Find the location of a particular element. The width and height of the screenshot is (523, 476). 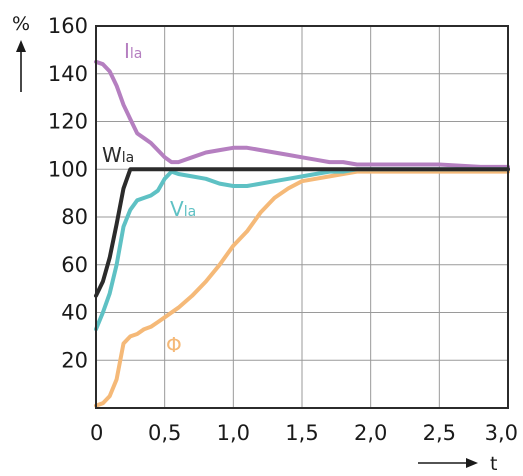

x-tick-label: 0,5 is located at coordinates (164, 433).